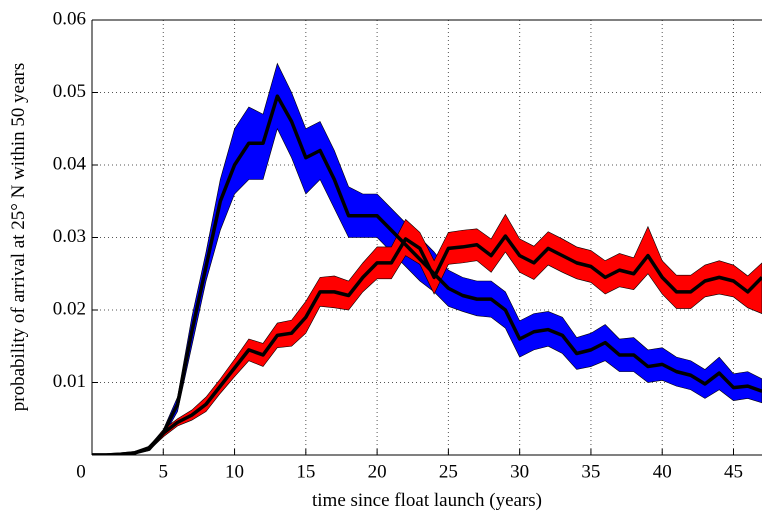  I want to click on x-tick-label: 0, so click(81, 471).